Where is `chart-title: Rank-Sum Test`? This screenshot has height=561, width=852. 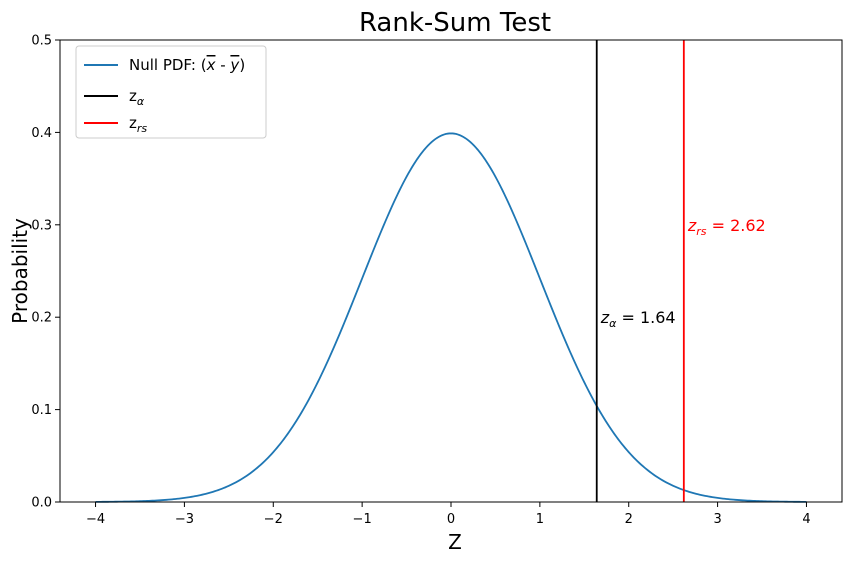
chart-title: Rank-Sum Test is located at coordinates (455, 23).